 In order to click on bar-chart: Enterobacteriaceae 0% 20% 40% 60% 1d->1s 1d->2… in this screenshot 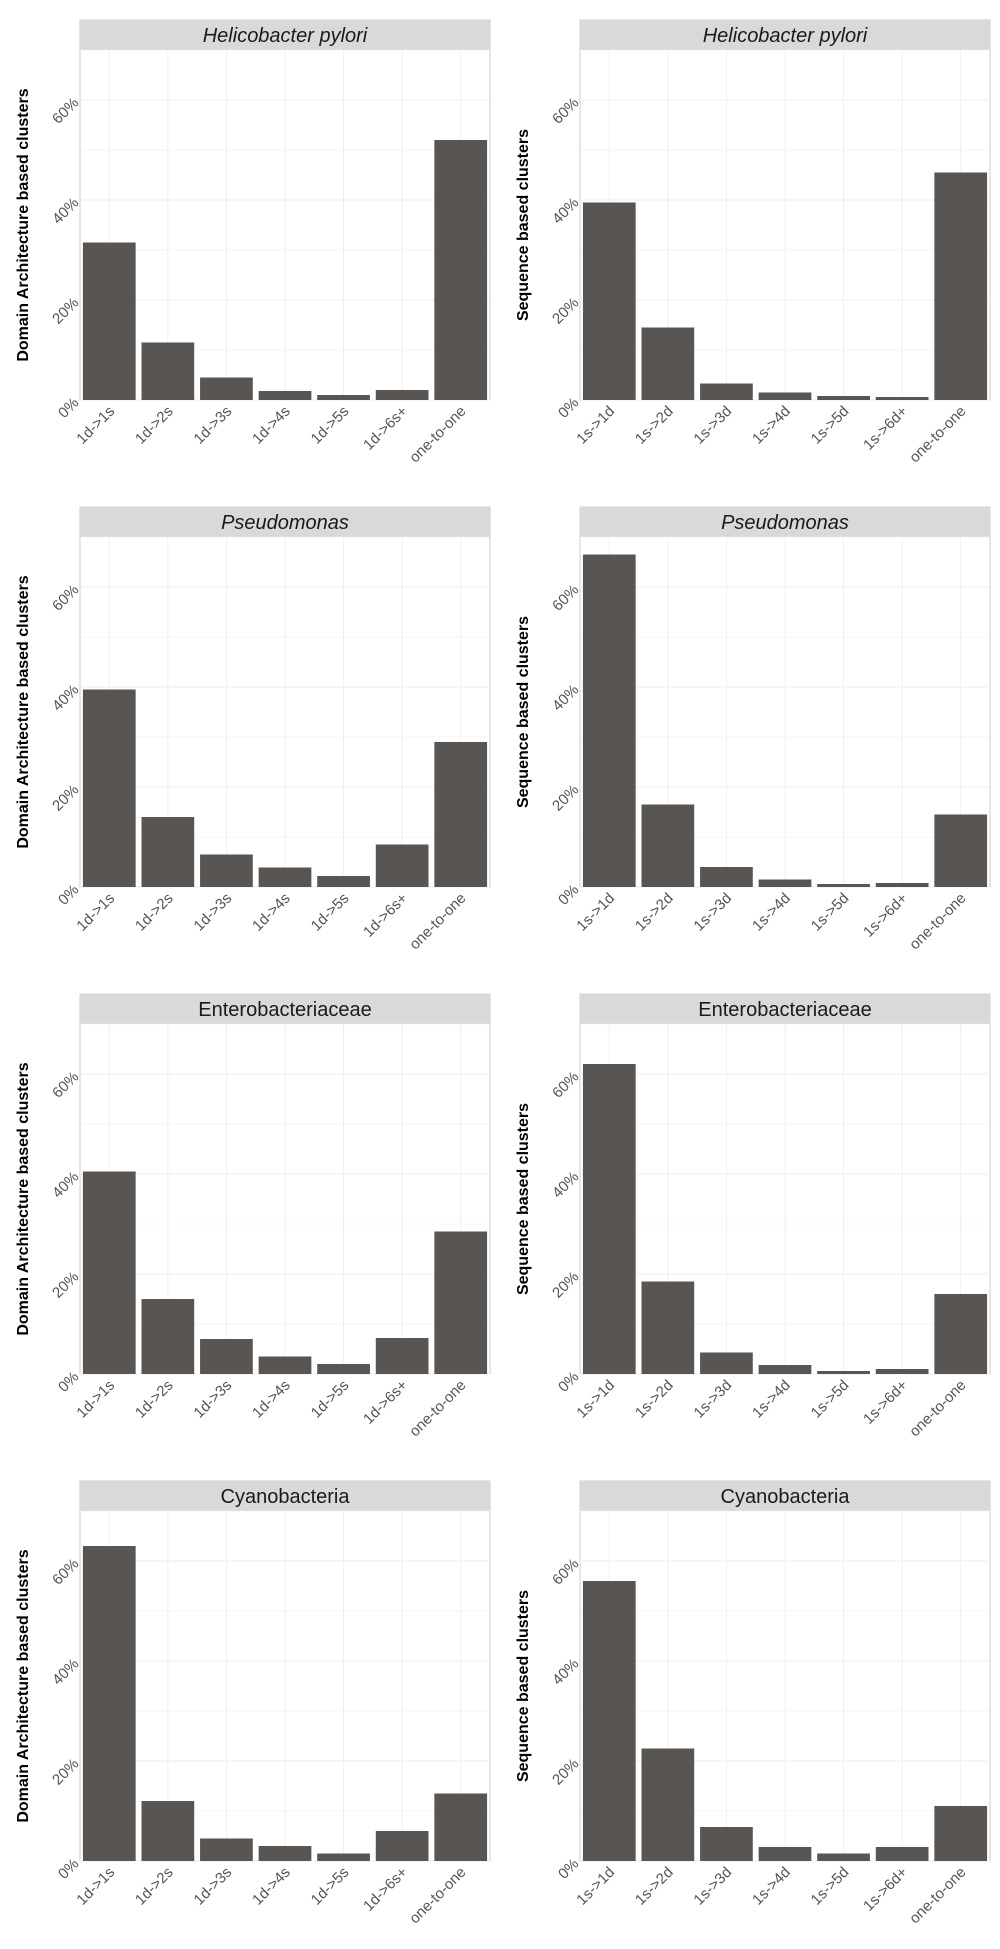, I will do `click(253, 1216)`.